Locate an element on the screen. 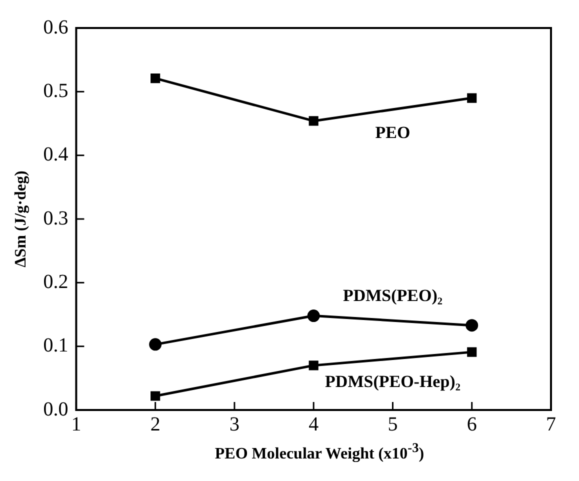  y-tick-label: 0.0 is located at coordinates (55, 409).